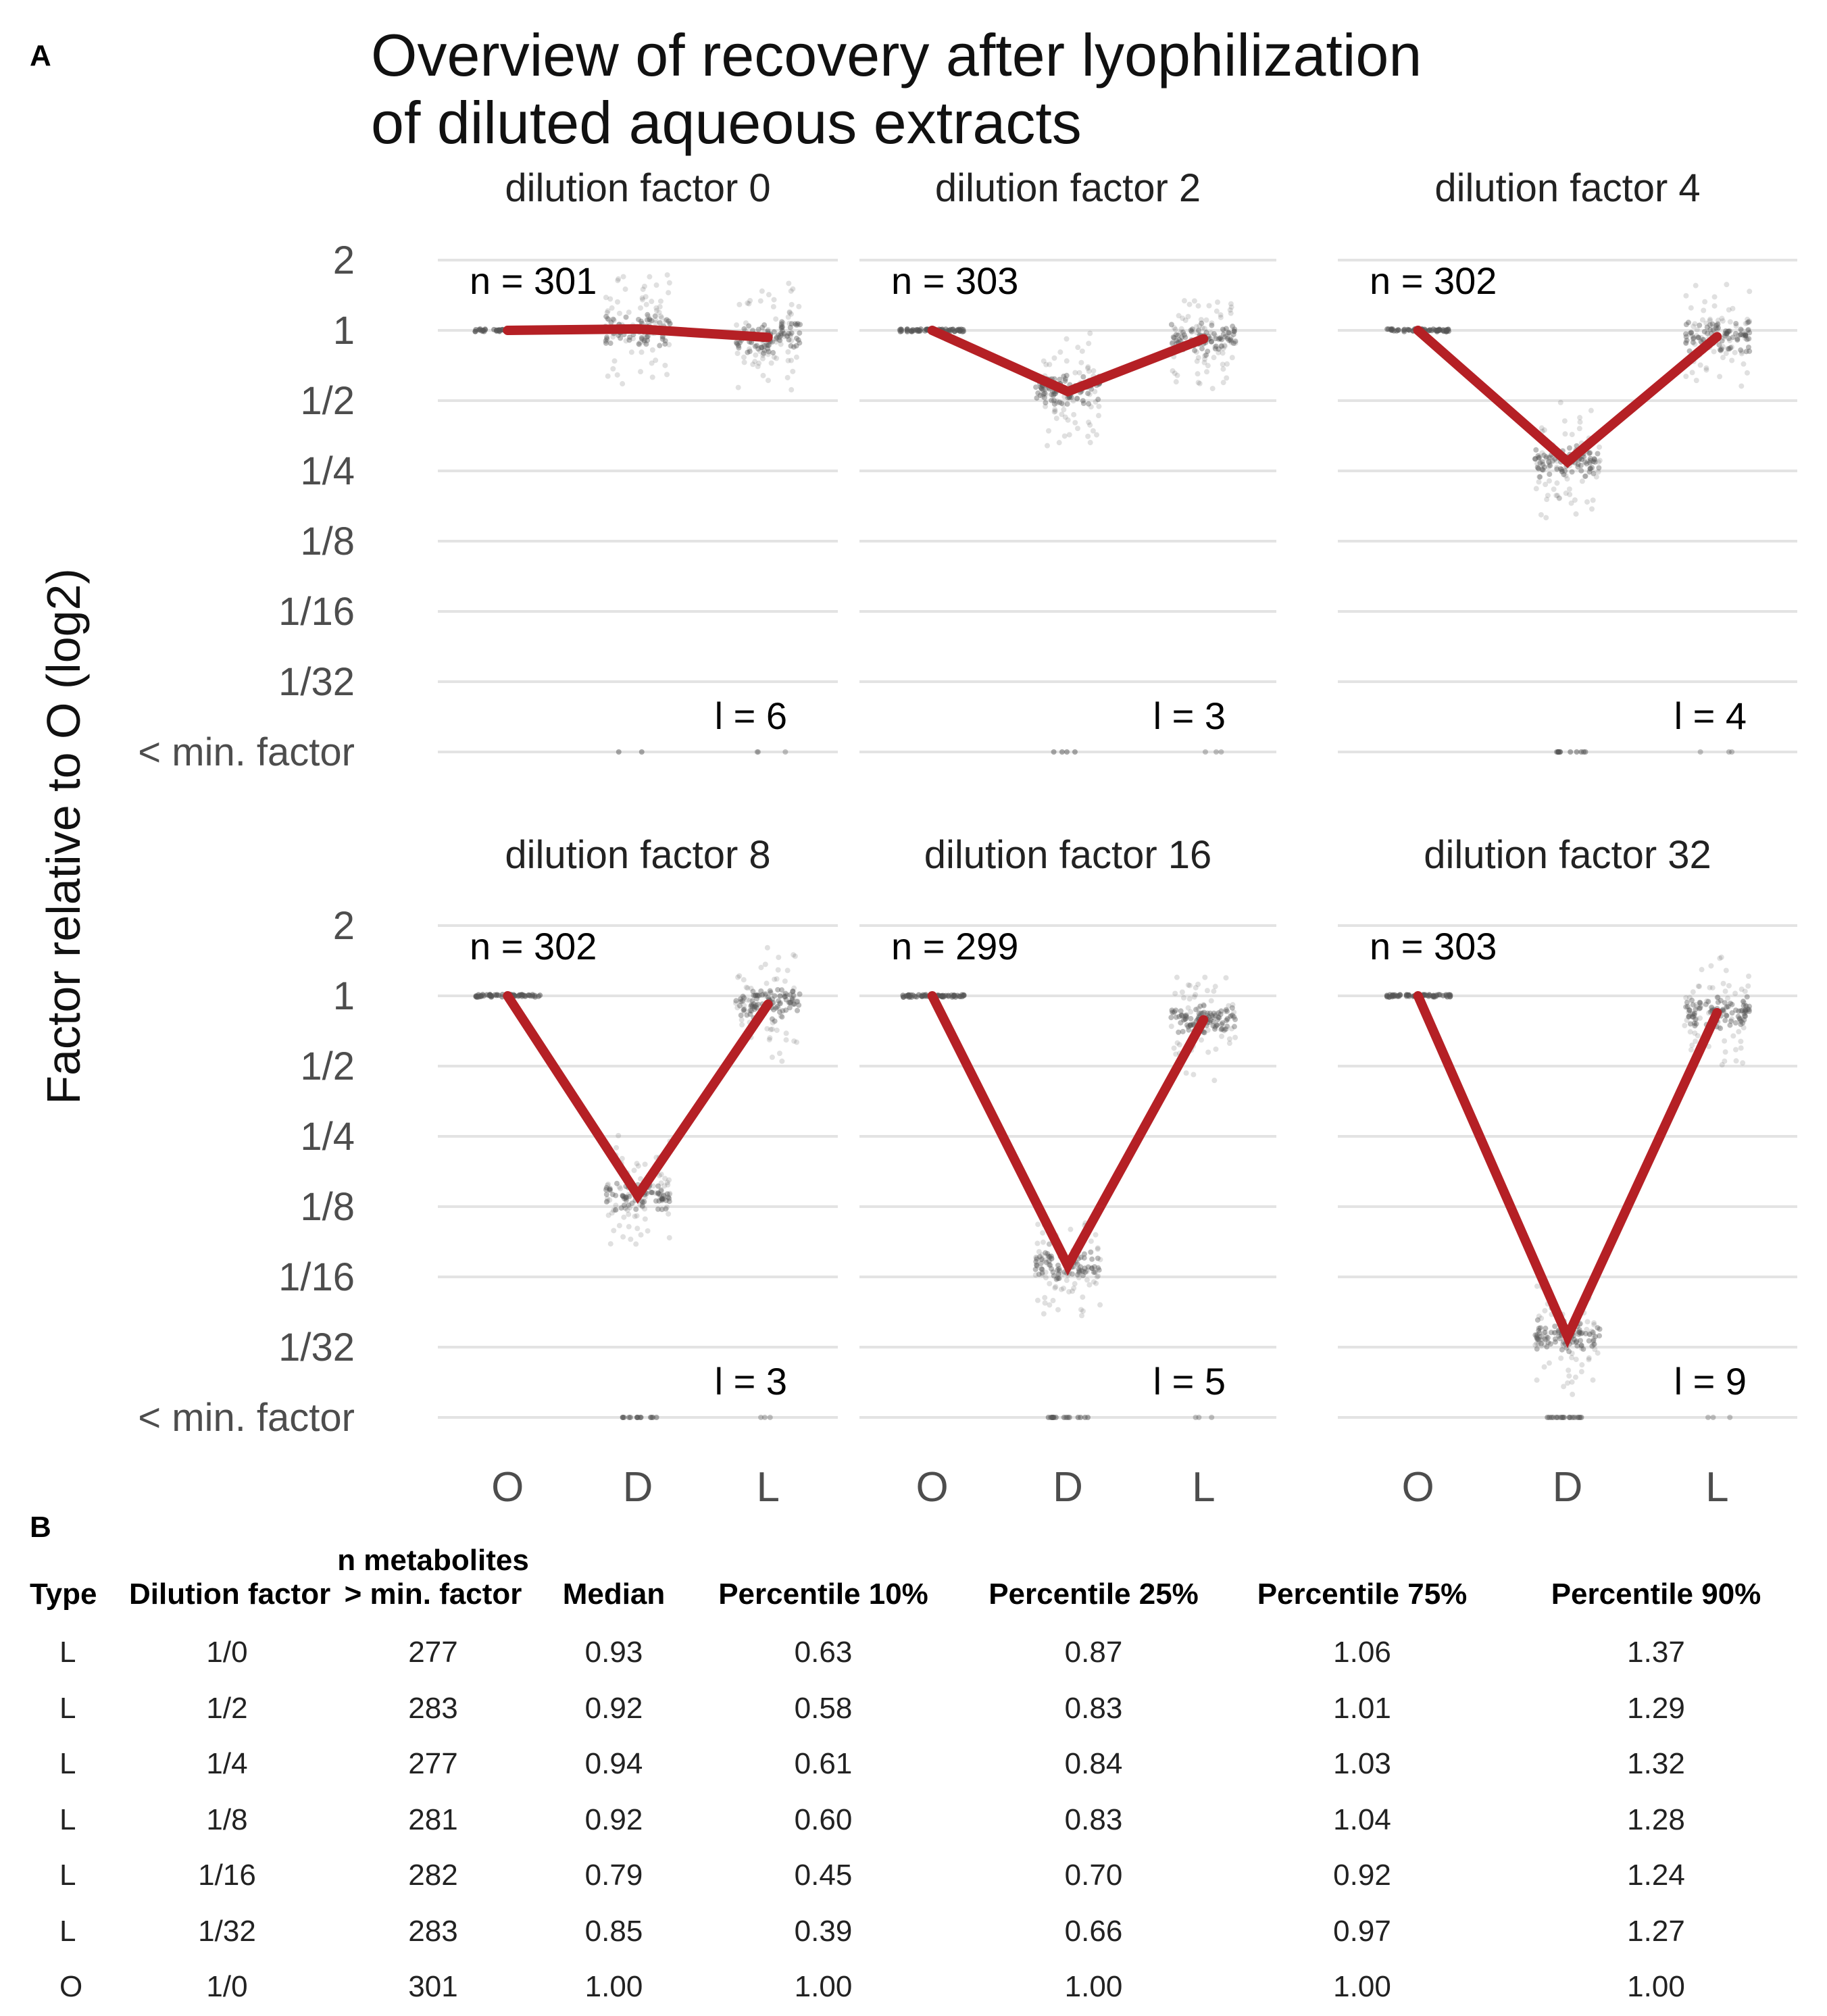 This screenshot has width=1827, height=2016. I want to click on cell-p10: 0.45, so click(823, 1875).